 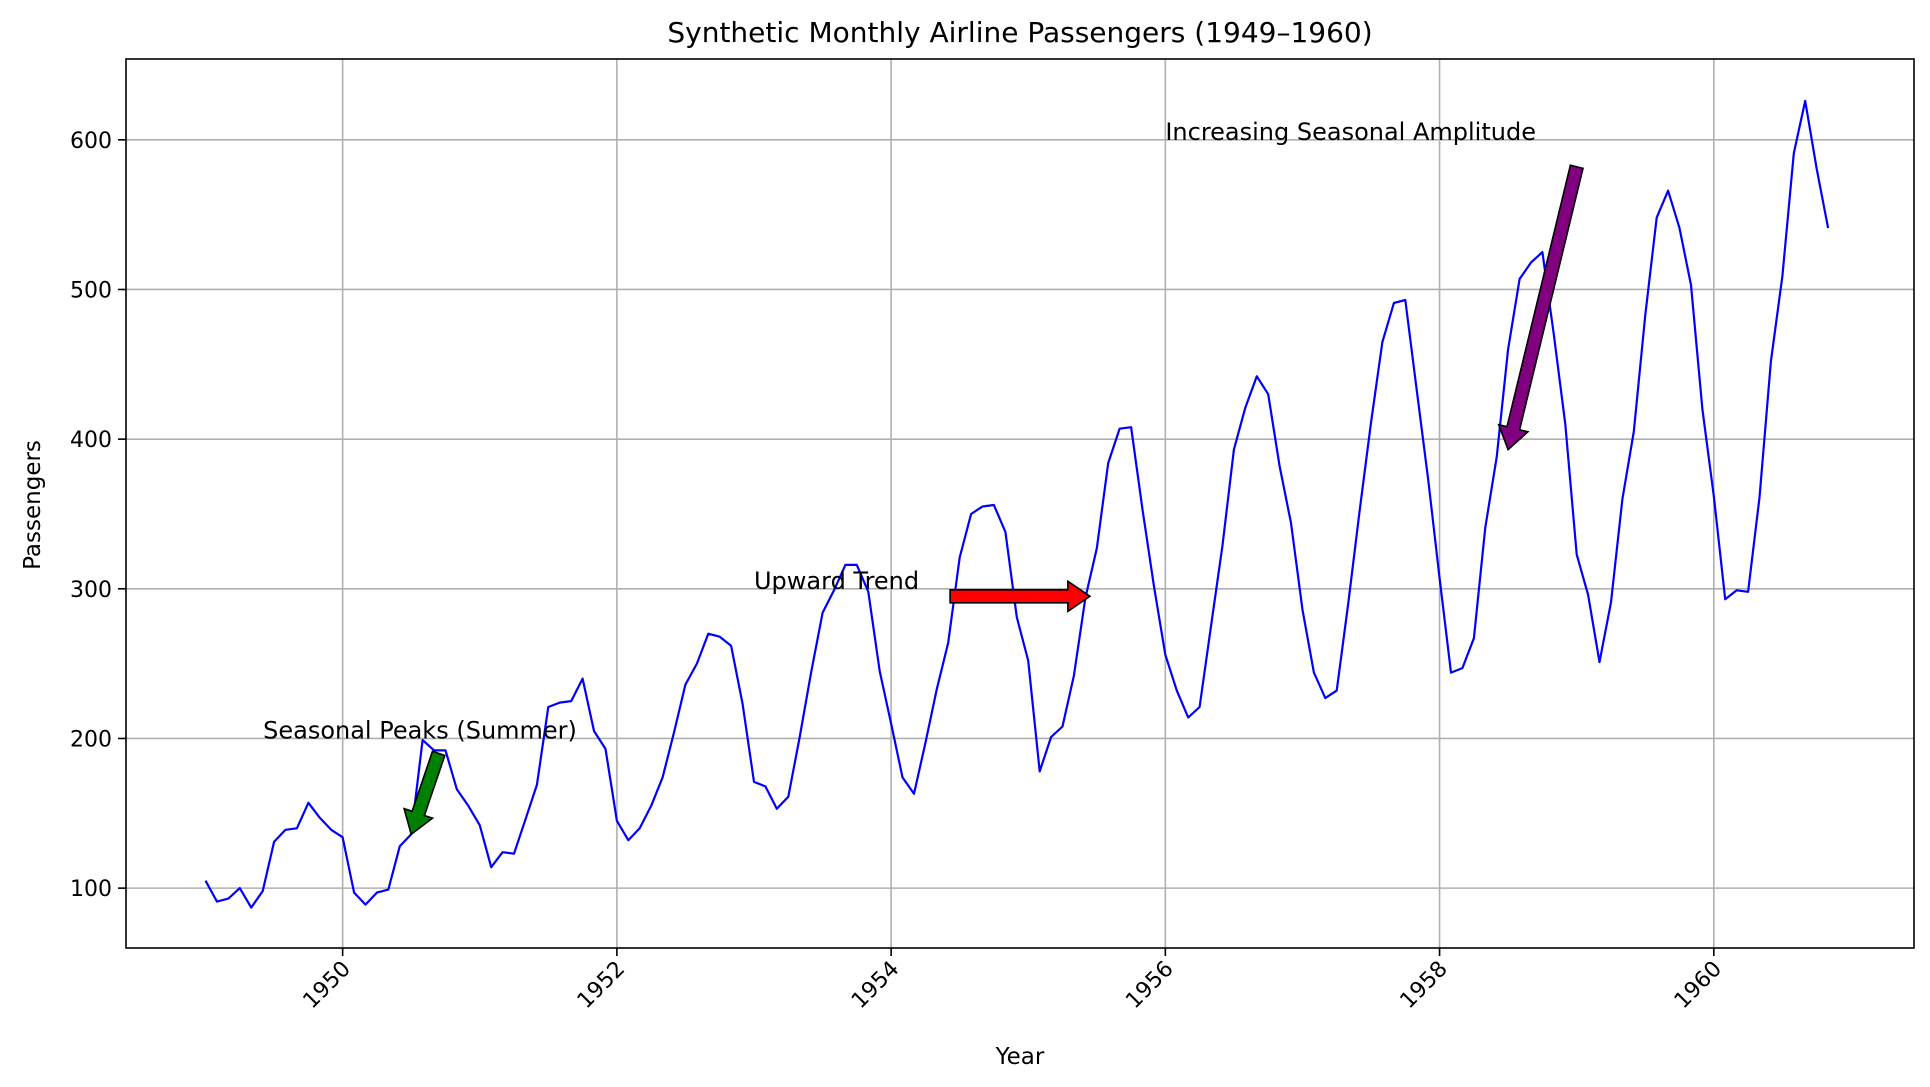 I want to click on x-tick-label: 1952, so click(x=601, y=985).